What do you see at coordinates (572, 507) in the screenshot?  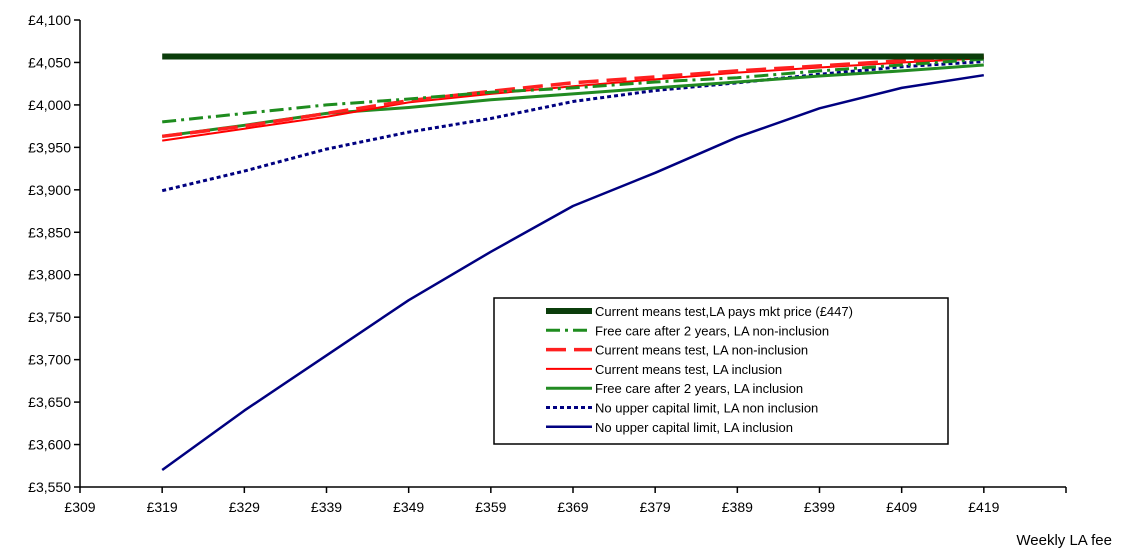 I see `x-tick-label: £369` at bounding box center [572, 507].